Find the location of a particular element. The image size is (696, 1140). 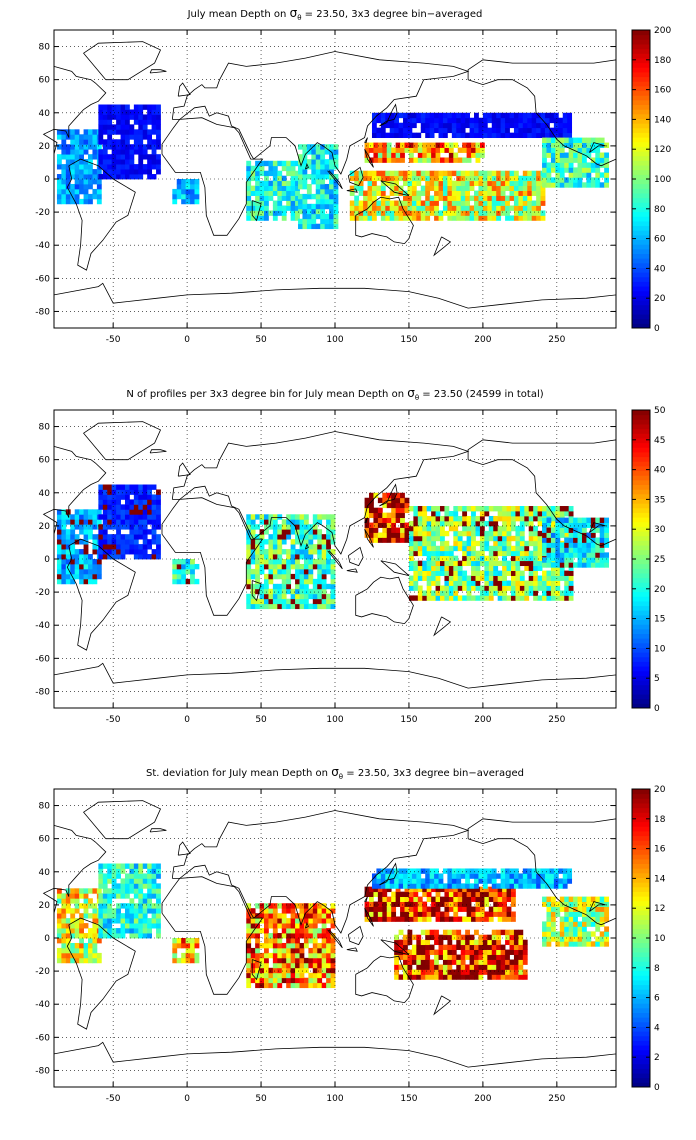

y-tick-label: -40 is located at coordinates (42, 246).